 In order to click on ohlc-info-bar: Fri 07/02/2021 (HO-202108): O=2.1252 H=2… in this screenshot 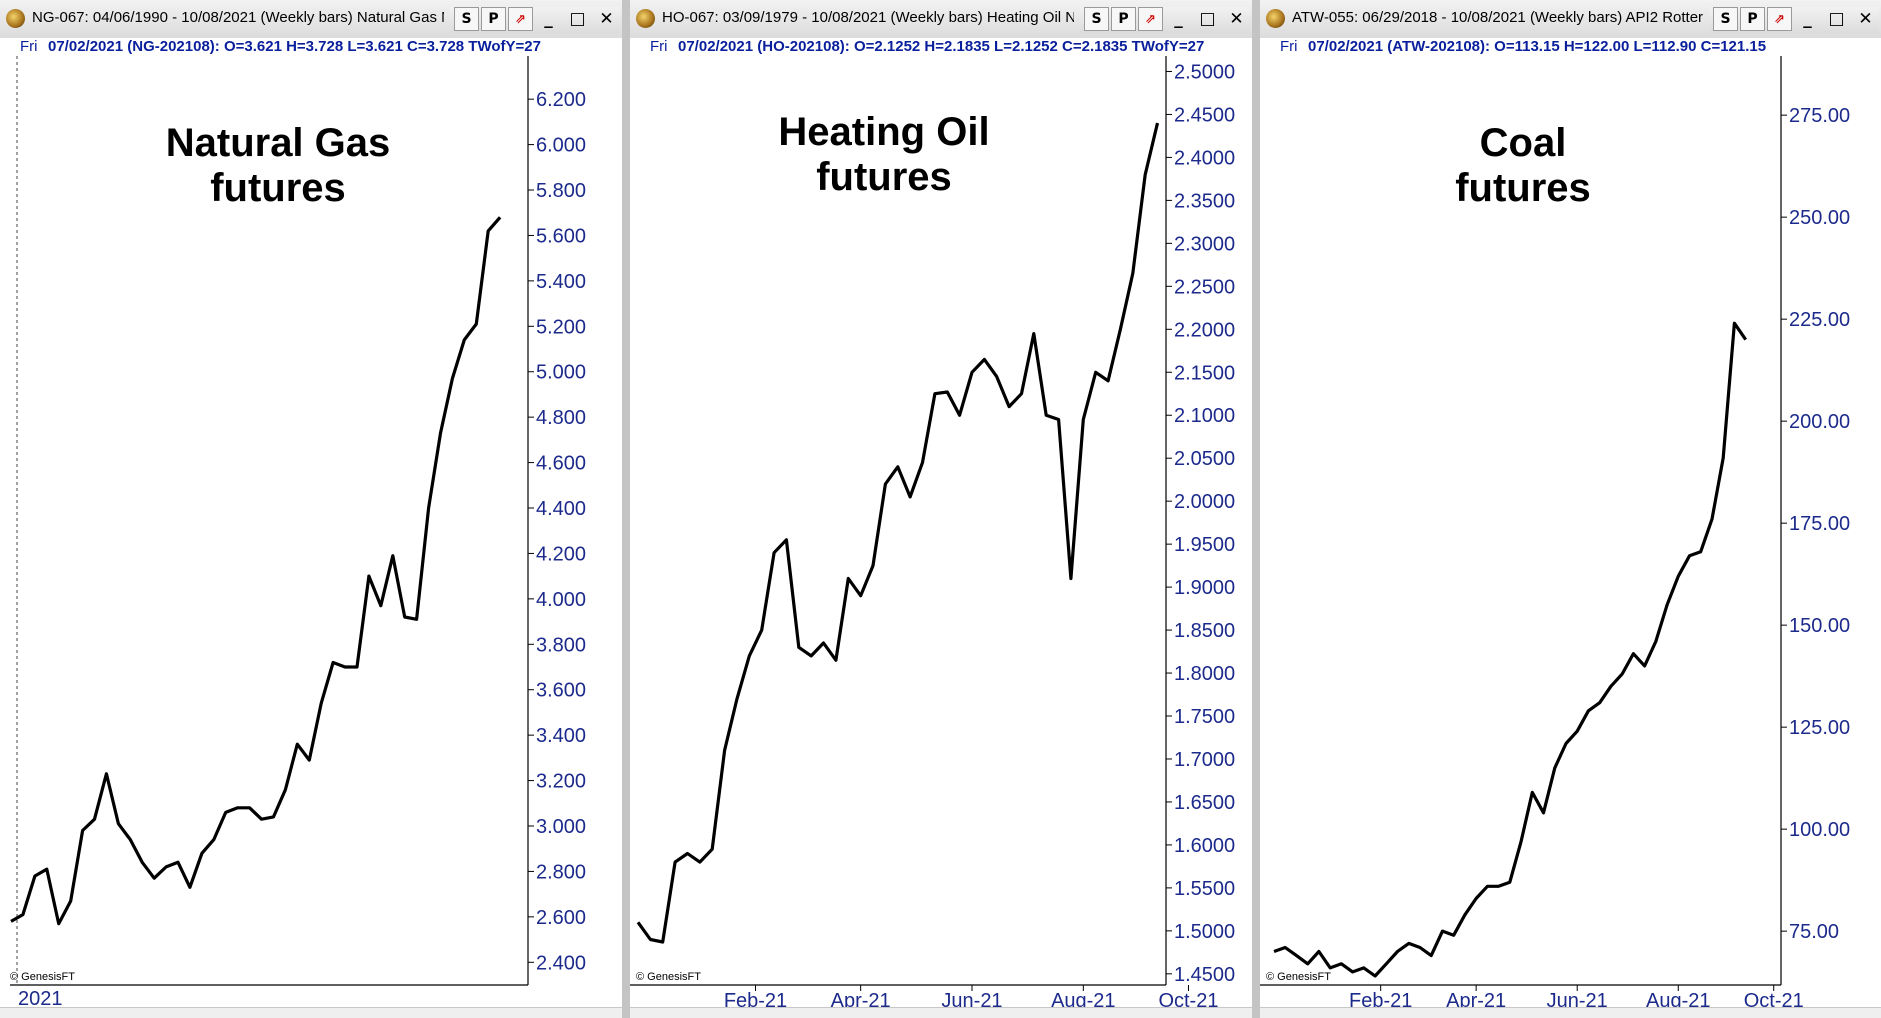, I will do `click(941, 47)`.